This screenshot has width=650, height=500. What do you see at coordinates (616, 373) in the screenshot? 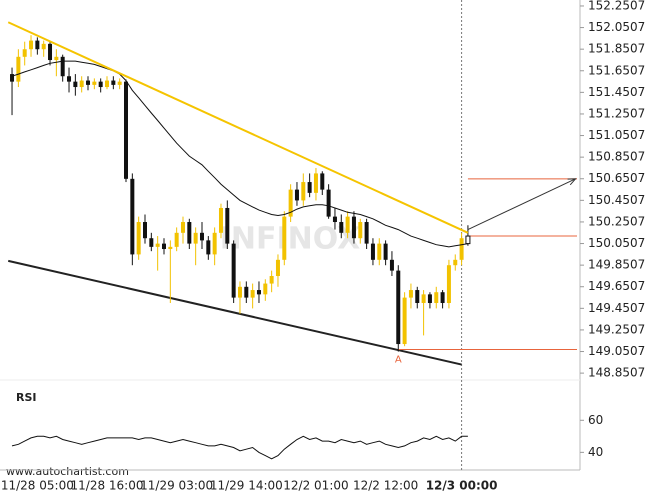
I see `y-tick-label: 148.8507` at bounding box center [616, 373].